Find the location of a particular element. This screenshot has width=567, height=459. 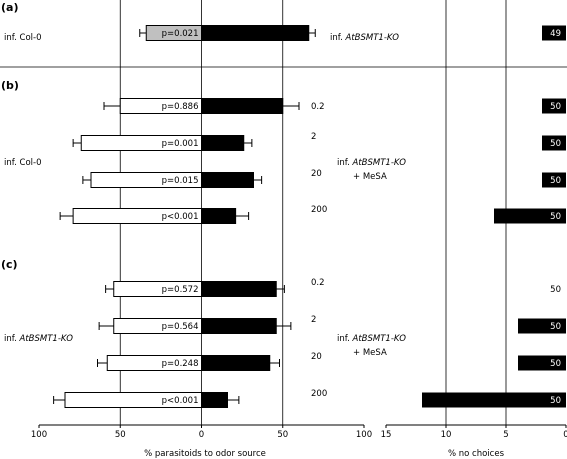

sample-size-label: 49 is located at coordinates (555, 34).